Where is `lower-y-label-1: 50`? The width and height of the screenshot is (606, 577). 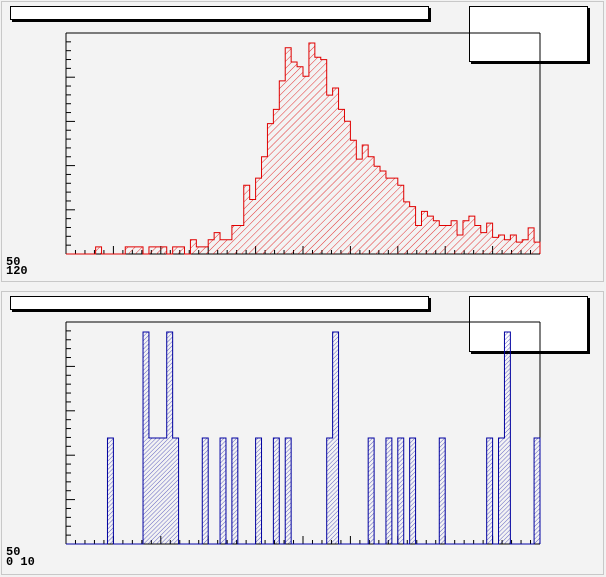
lower-y-label-1: 50 is located at coordinates (13, 552).